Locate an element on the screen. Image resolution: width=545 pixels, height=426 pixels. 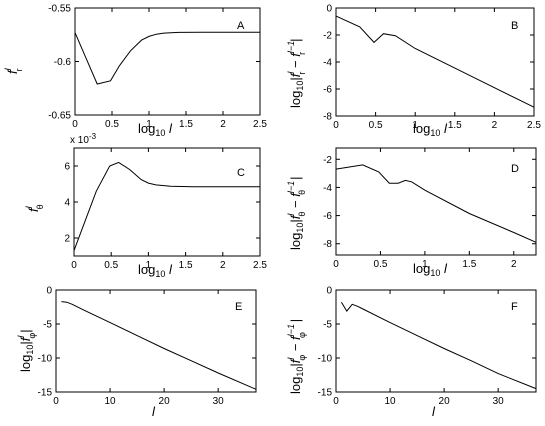
panel-a-ytick-label: -0.55 is located at coordinates (59, 9).